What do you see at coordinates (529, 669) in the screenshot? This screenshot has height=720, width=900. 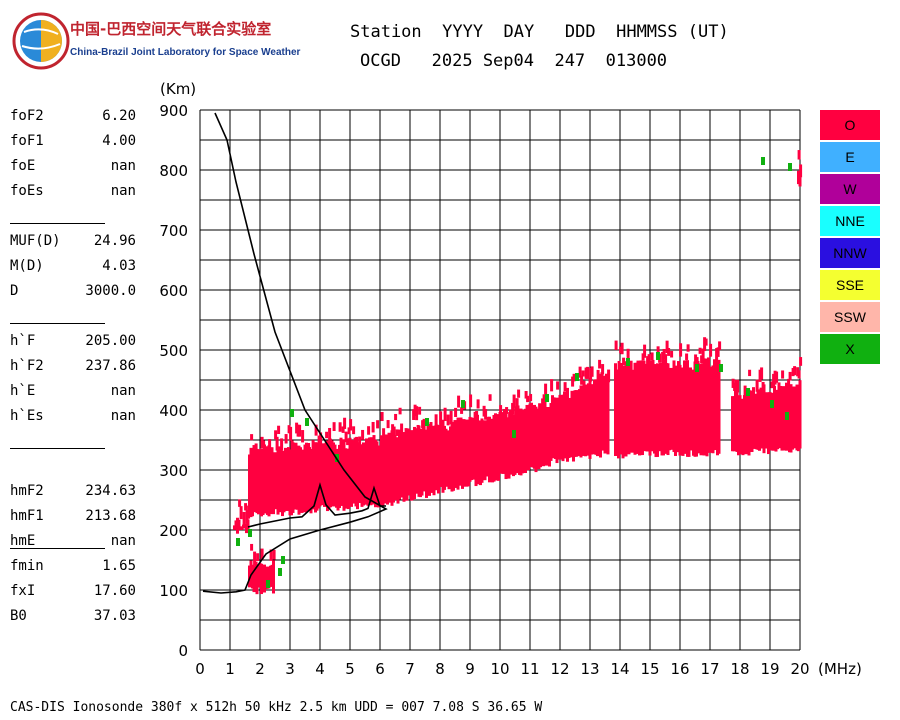 I see `x-tick-label: 11` at bounding box center [529, 669].